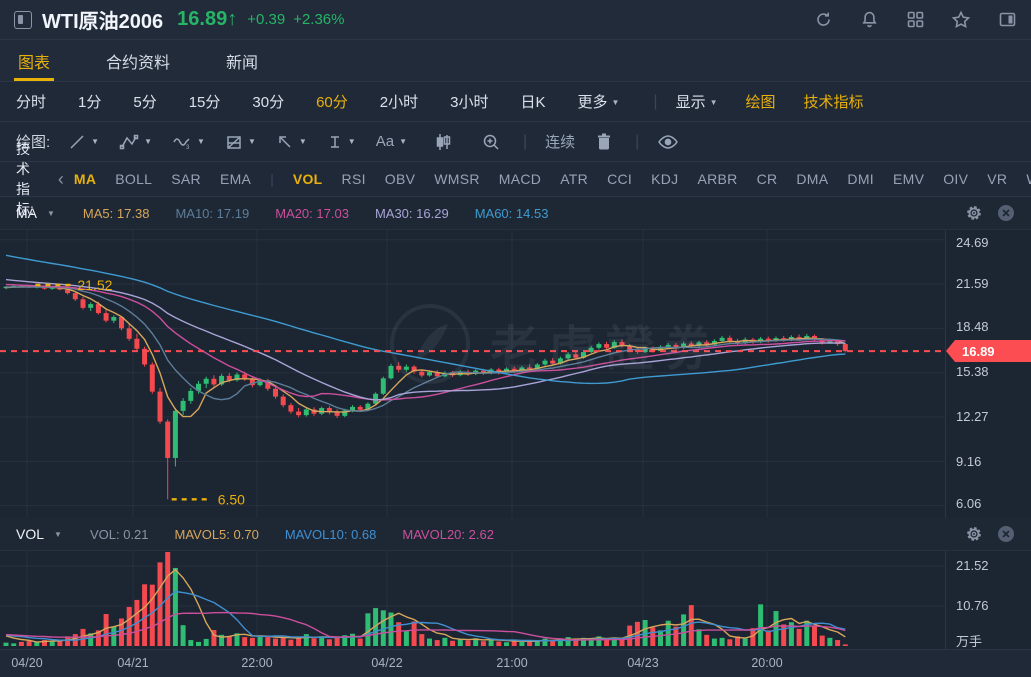  I want to click on text-icon: Aa ▼, so click(391, 141).